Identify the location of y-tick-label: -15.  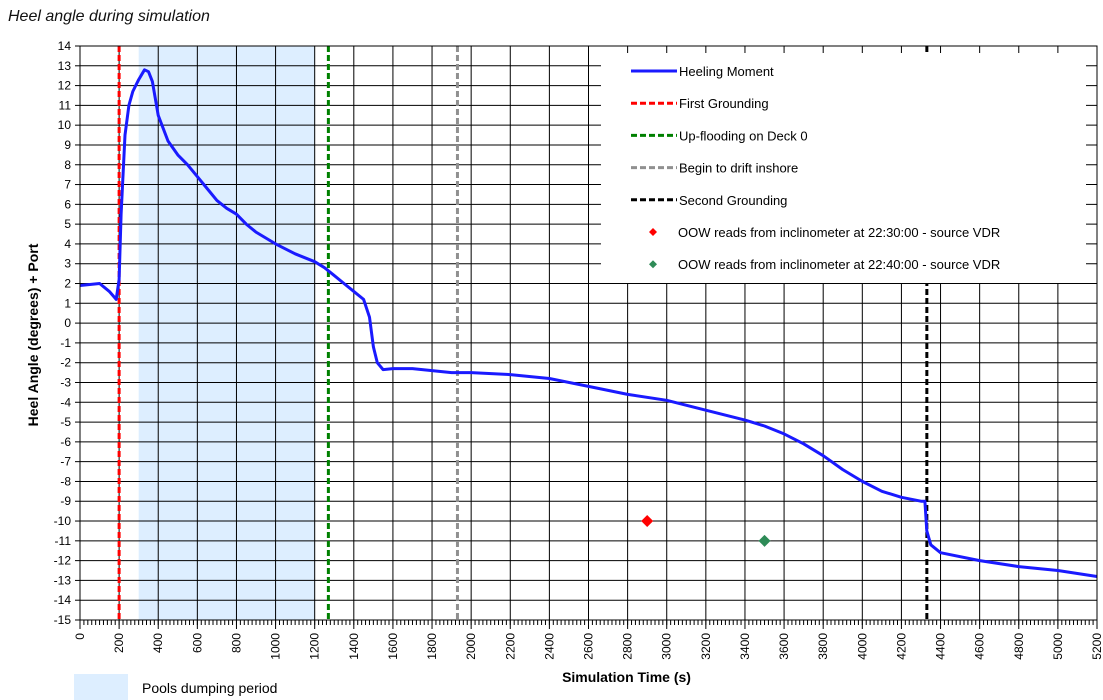
(63, 620).